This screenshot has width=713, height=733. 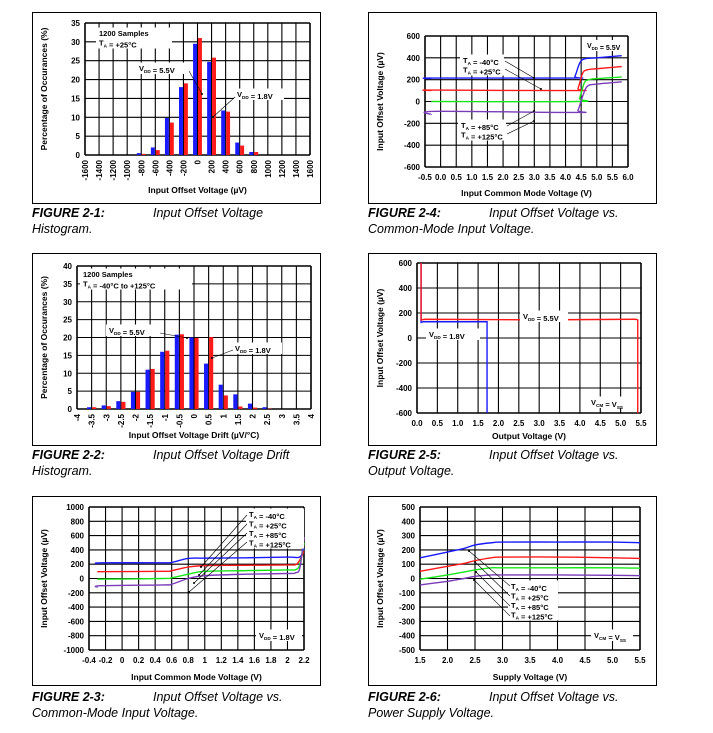 I want to click on x-tick-label: 2, so click(x=287, y=660).